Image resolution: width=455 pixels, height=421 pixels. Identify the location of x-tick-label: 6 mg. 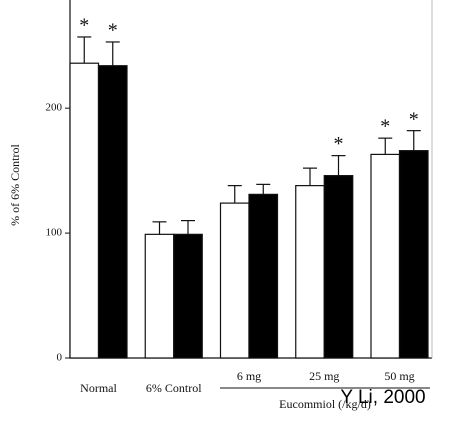
(249, 376).